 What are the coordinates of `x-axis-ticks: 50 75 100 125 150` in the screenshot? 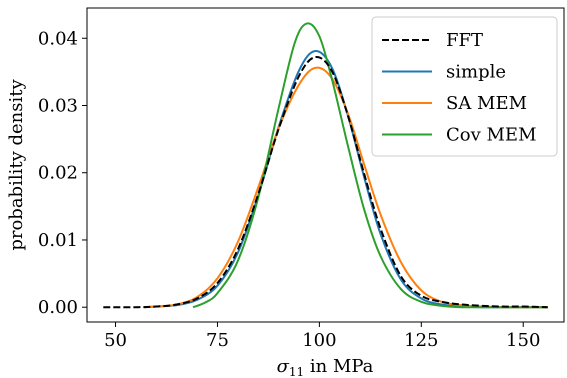 It's located at (322, 336).